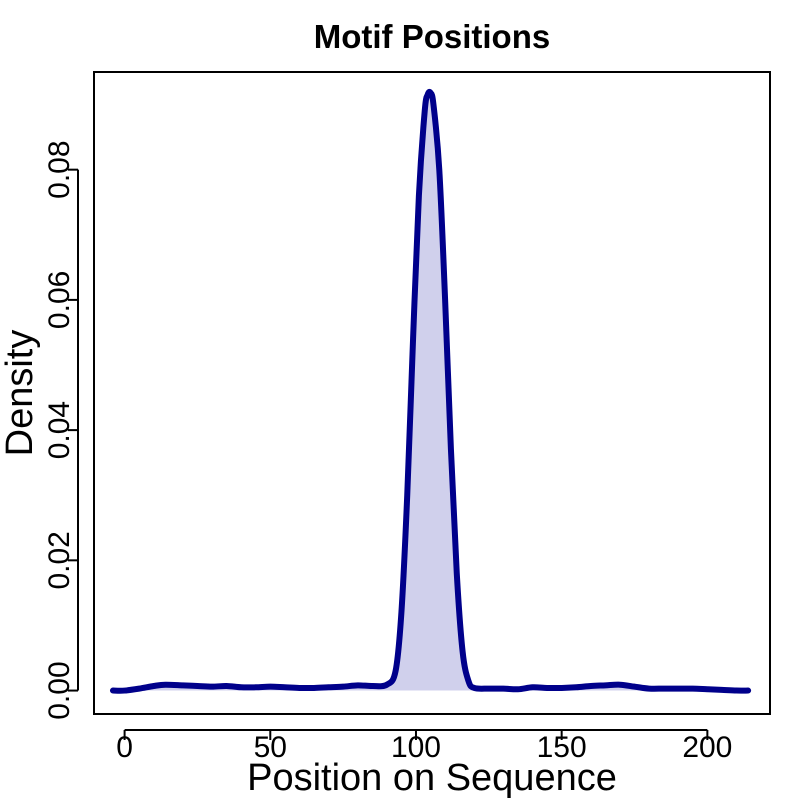 Image resolution: width=800 pixels, height=800 pixels. Describe the element at coordinates (432, 36) in the screenshot. I see `chart-title: Motif Positions` at that location.